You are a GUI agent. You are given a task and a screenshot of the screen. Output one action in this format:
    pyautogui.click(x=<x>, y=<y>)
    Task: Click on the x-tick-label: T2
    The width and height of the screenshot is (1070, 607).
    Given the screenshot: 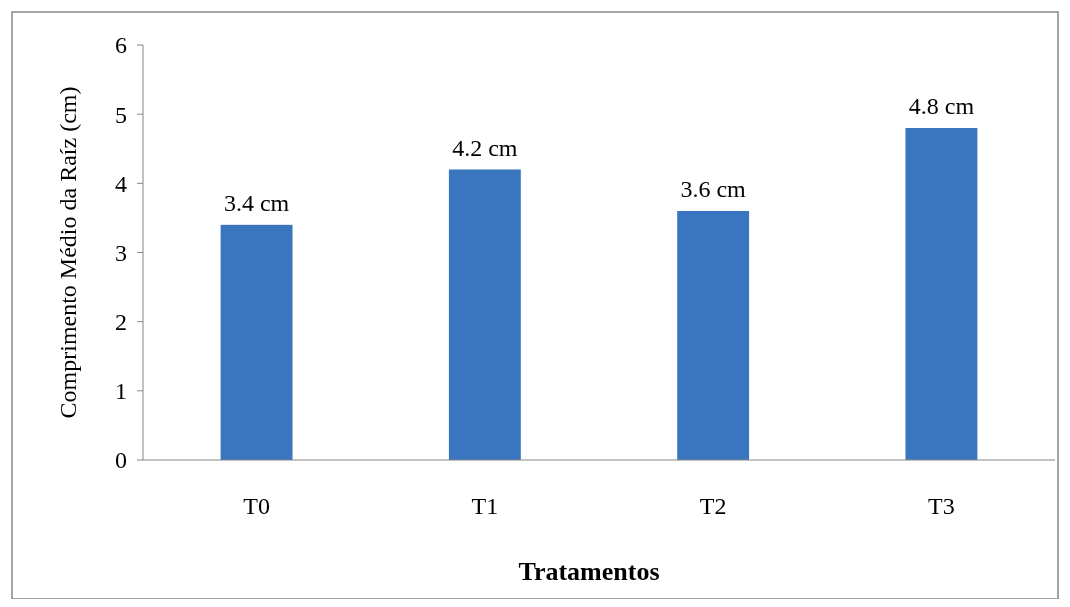 What is the action you would take?
    pyautogui.click(x=713, y=506)
    